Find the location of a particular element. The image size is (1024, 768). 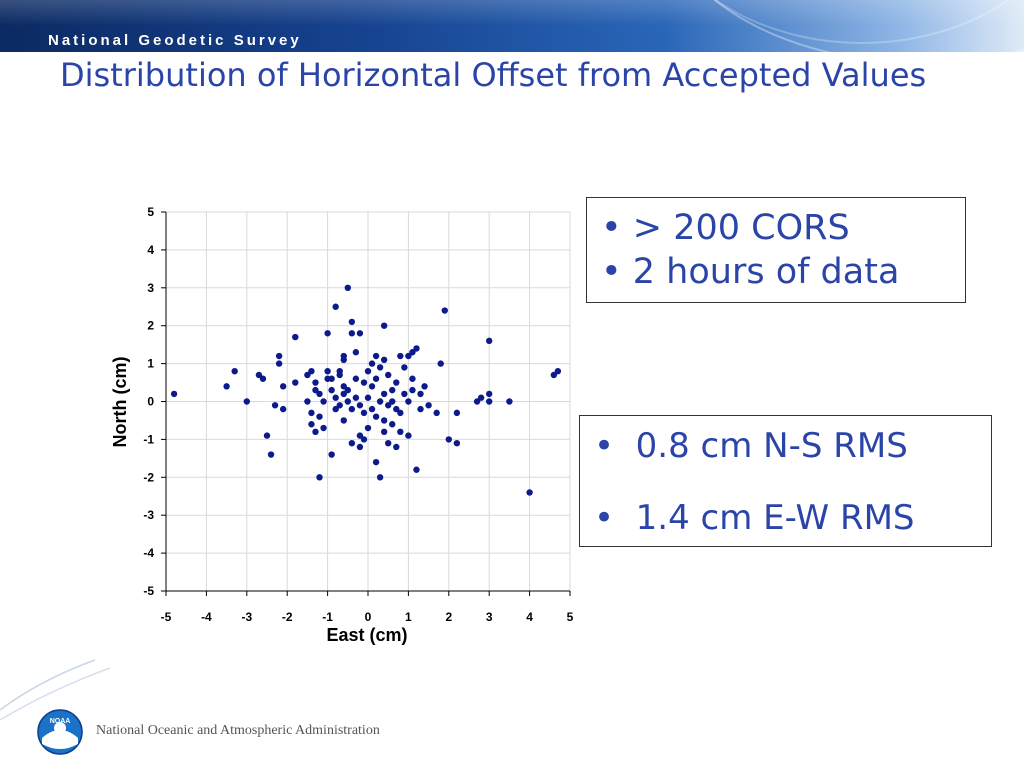

y-tick-label: -4 is located at coordinates (148, 553).